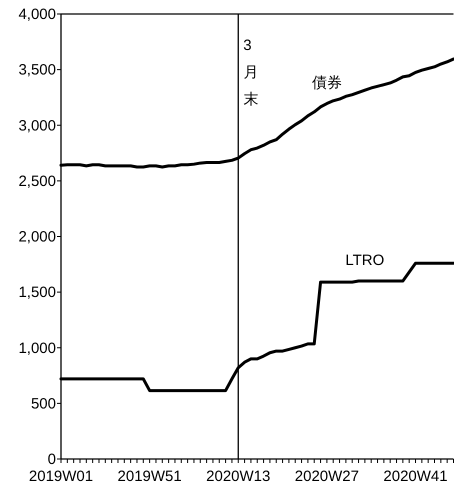 Image resolution: width=454 pixels, height=486 pixels. Describe the element at coordinates (61, 476) in the screenshot. I see `x-tick-label: 2019W01` at that location.